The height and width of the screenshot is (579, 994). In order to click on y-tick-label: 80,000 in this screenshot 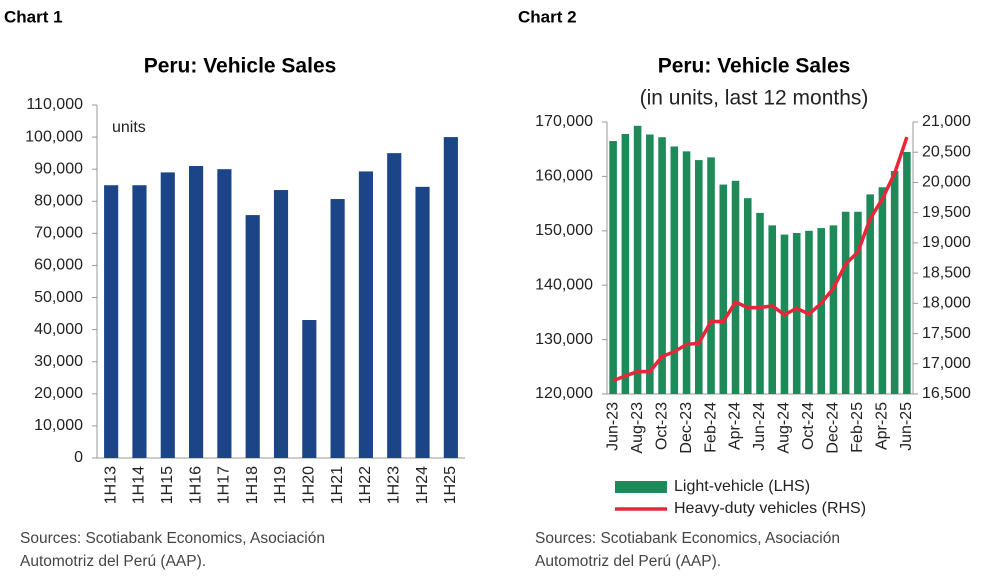, I will do `click(58, 200)`.